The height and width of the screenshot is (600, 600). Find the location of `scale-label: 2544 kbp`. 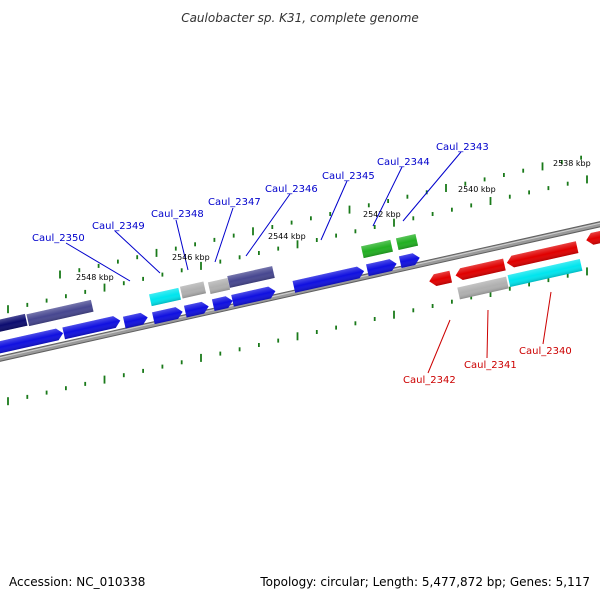

scale-label: 2544 kbp is located at coordinates (287, 236).